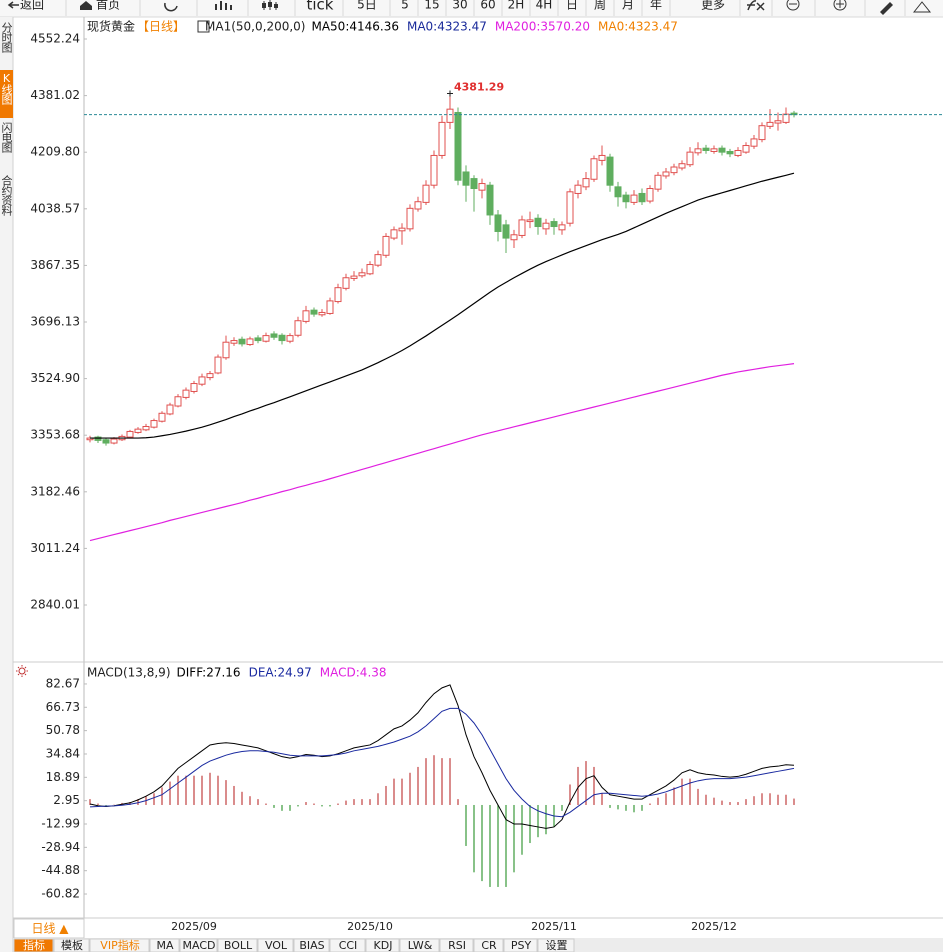  What do you see at coordinates (353, 673) in the screenshot?
I see `legend-entry: MACD:4.38` at bounding box center [353, 673].